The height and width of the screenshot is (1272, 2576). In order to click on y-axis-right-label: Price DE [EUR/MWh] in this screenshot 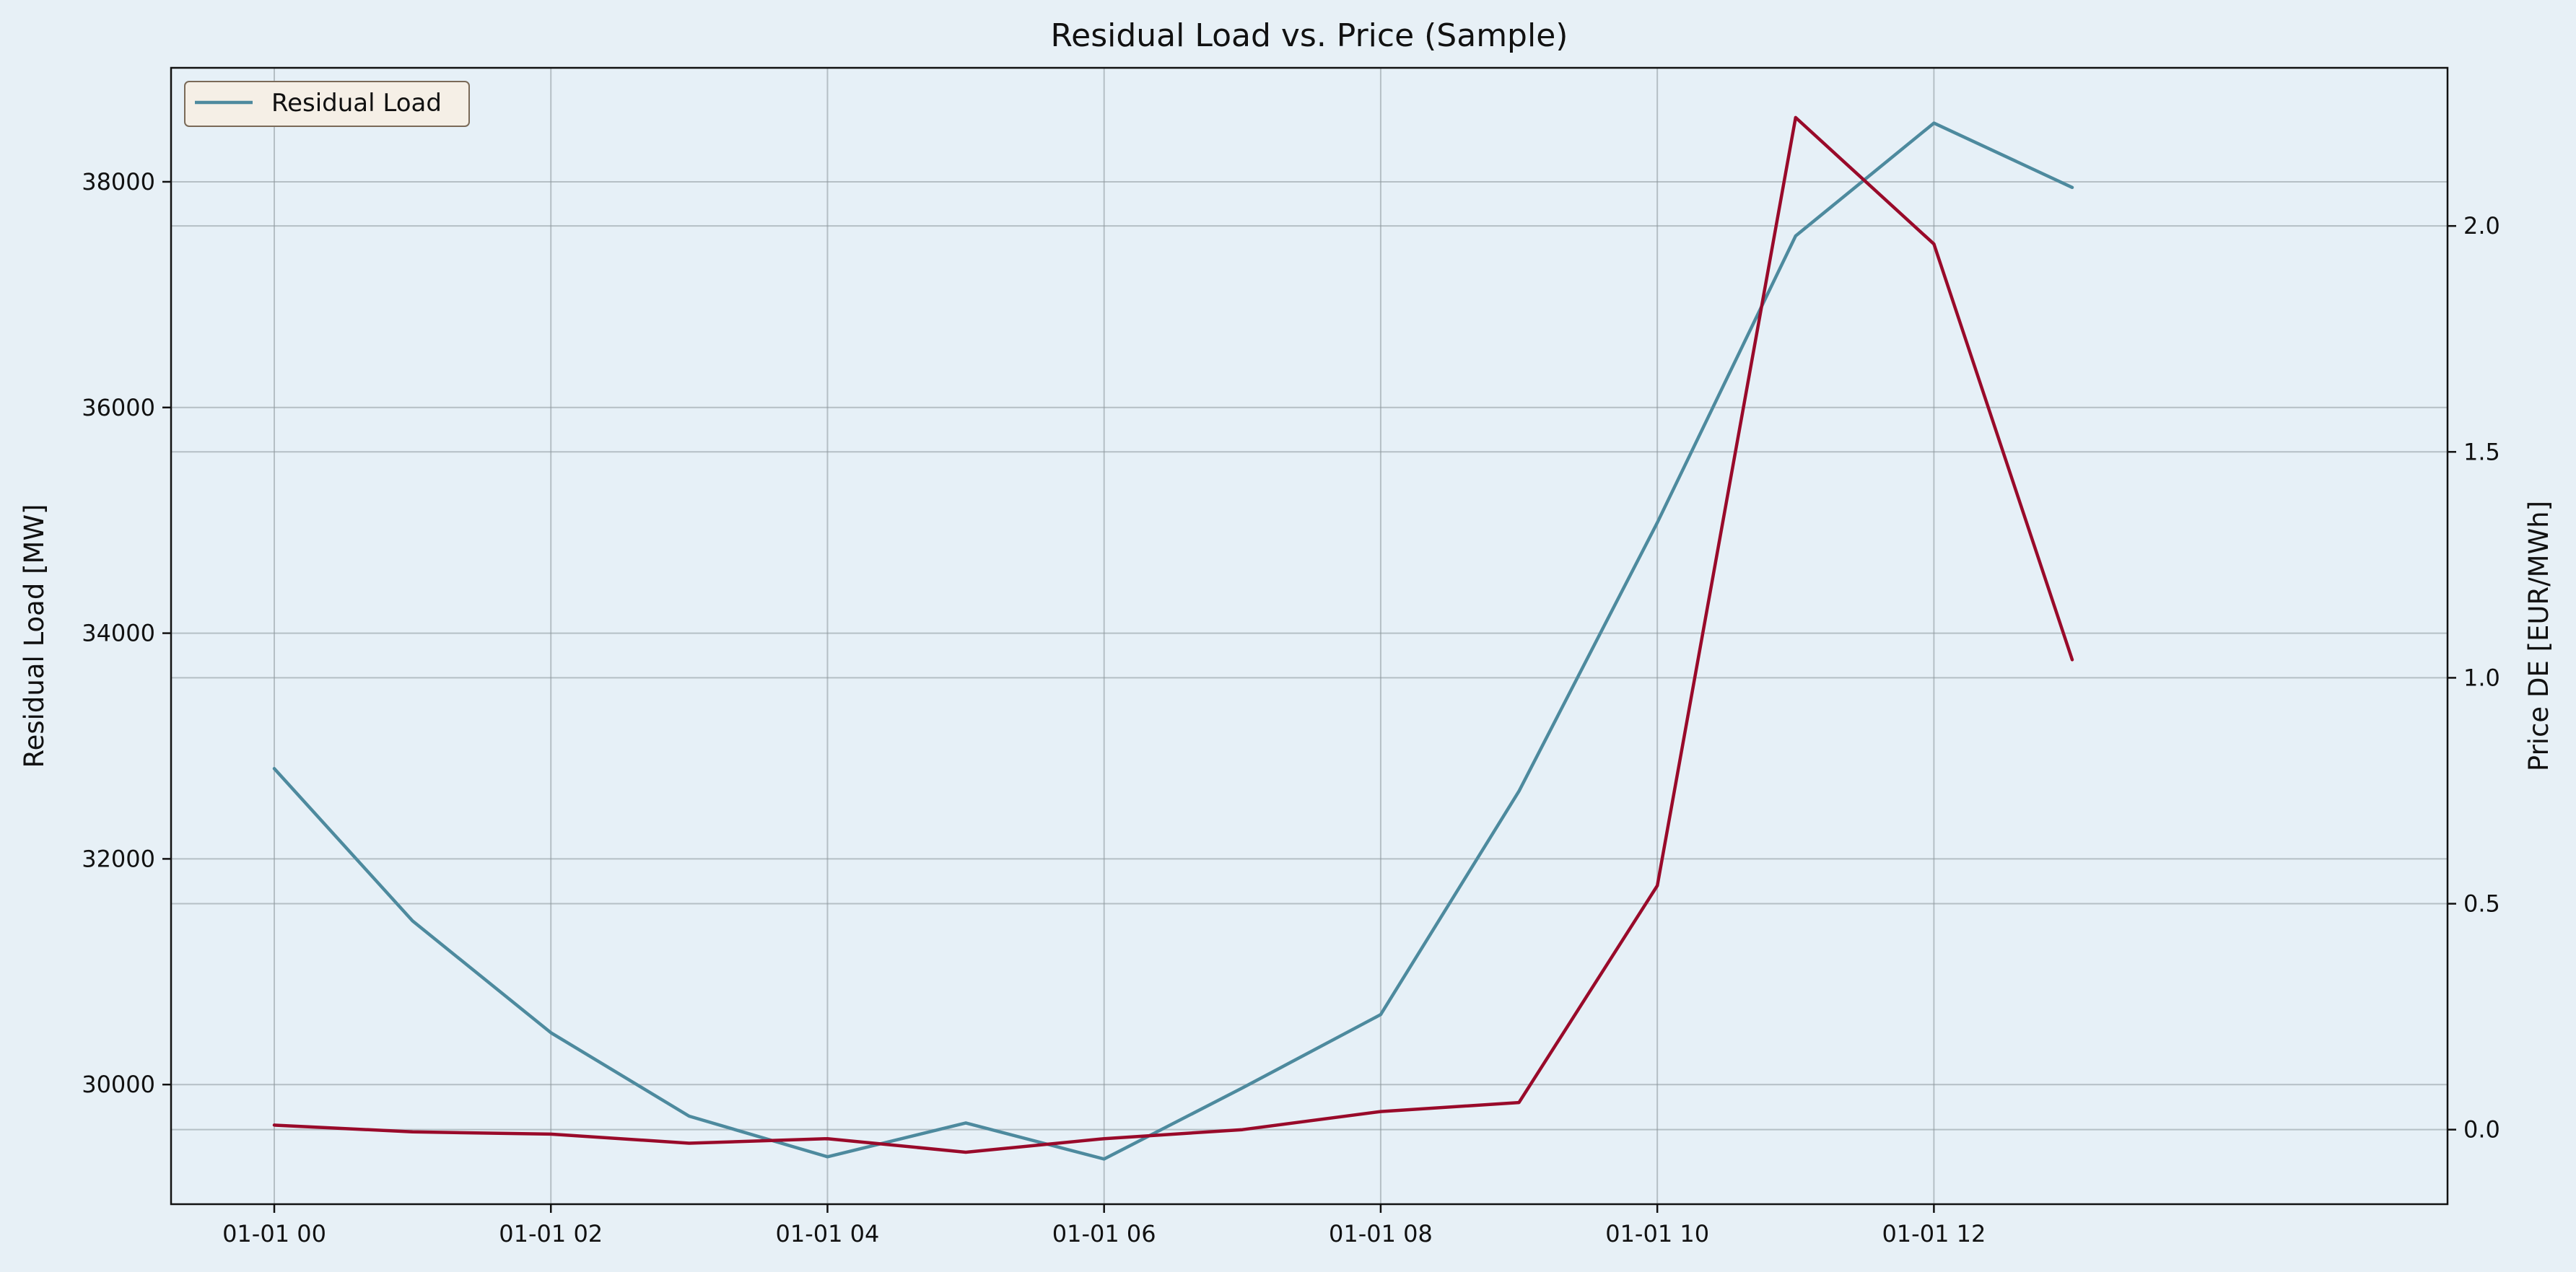, I will do `click(2538, 636)`.